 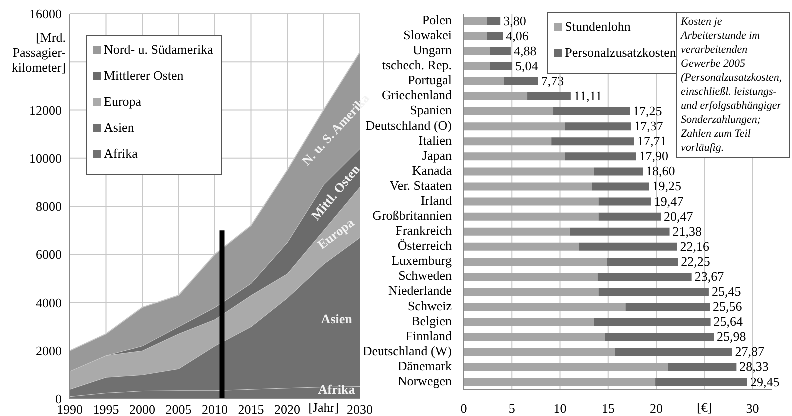 What do you see at coordinates (417, 95) in the screenshot?
I see `y-tick-label: Griechenland` at bounding box center [417, 95].